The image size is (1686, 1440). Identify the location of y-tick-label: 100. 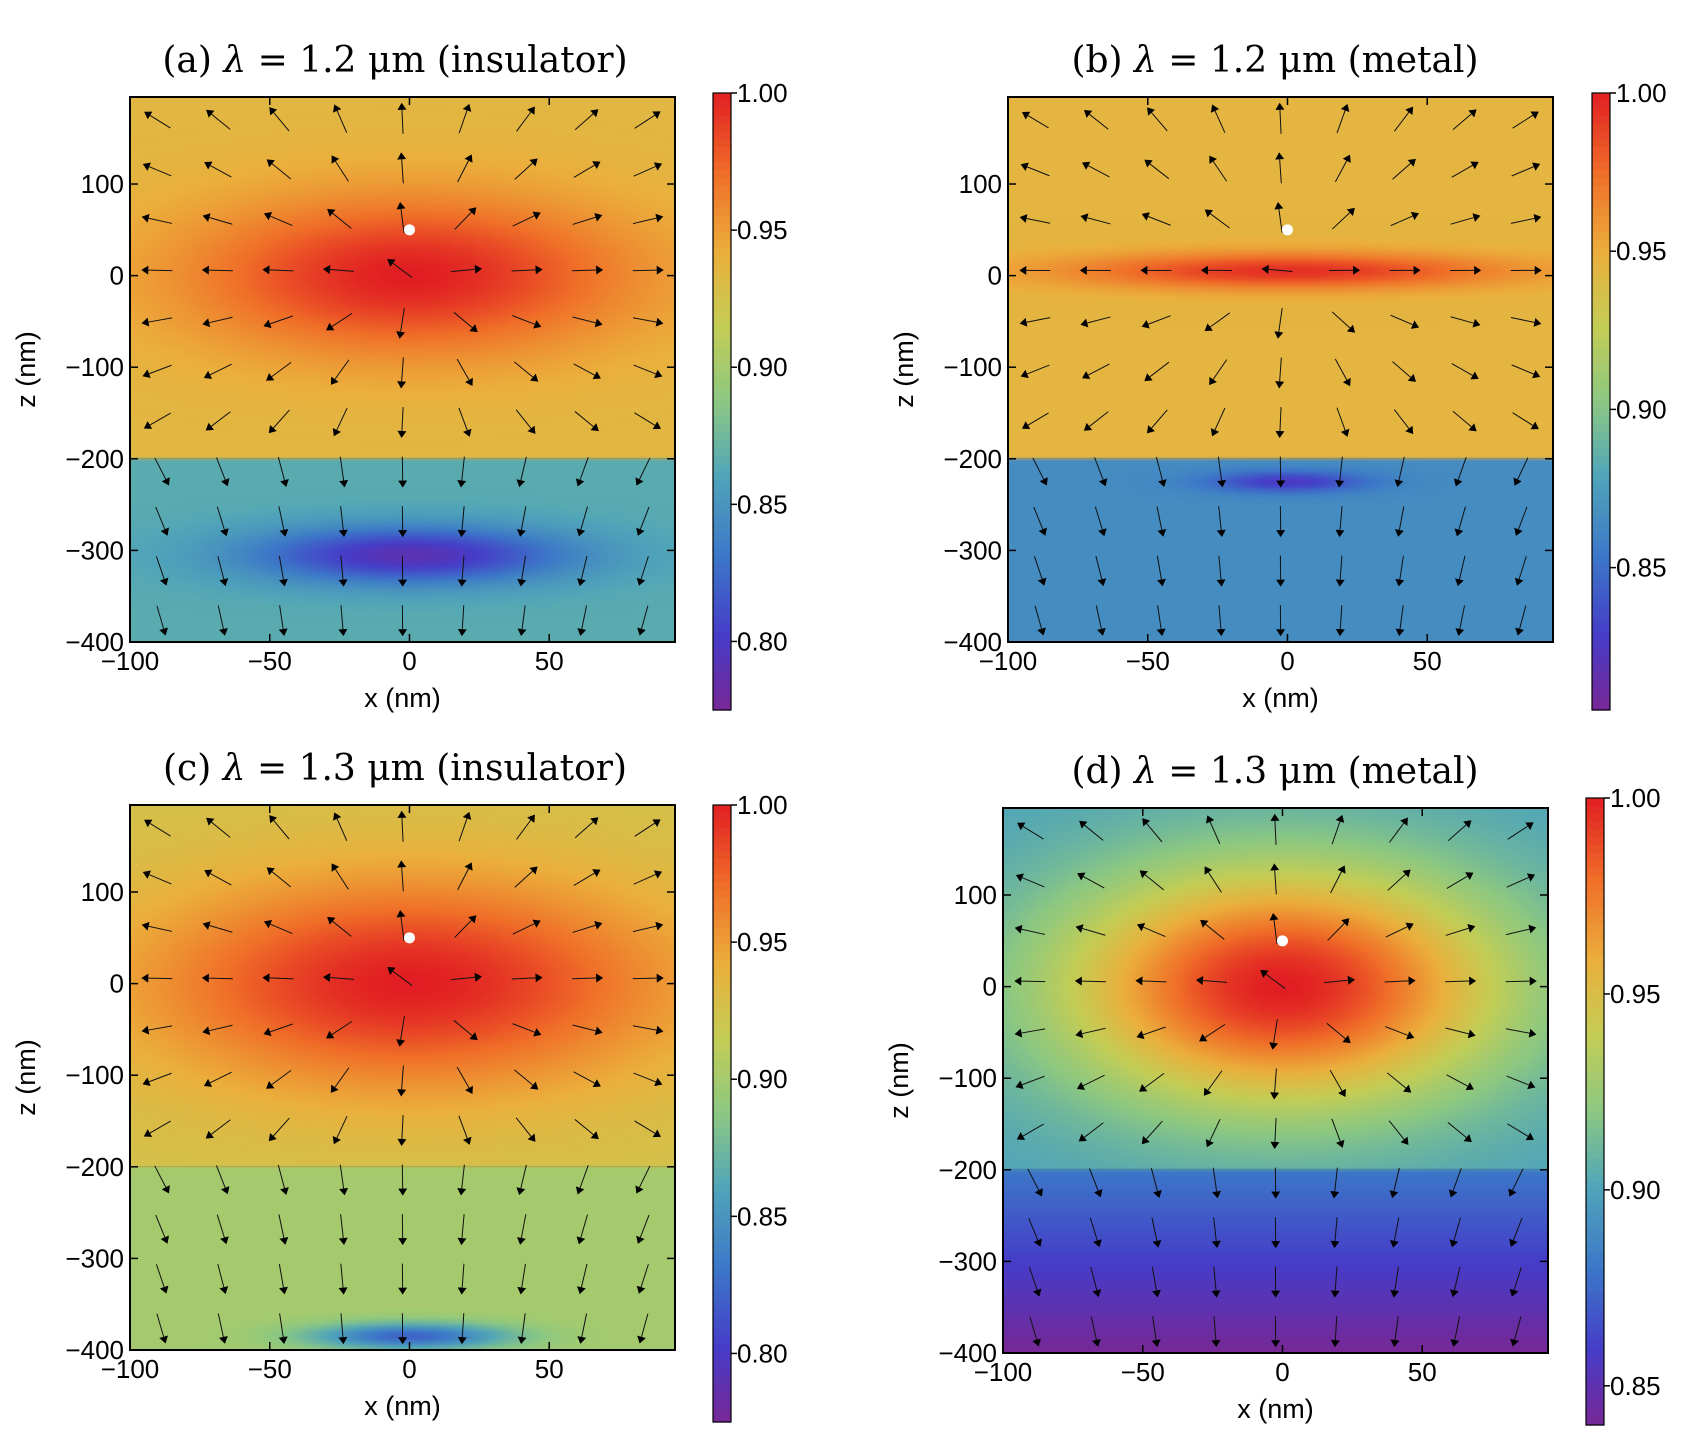
(975, 895).